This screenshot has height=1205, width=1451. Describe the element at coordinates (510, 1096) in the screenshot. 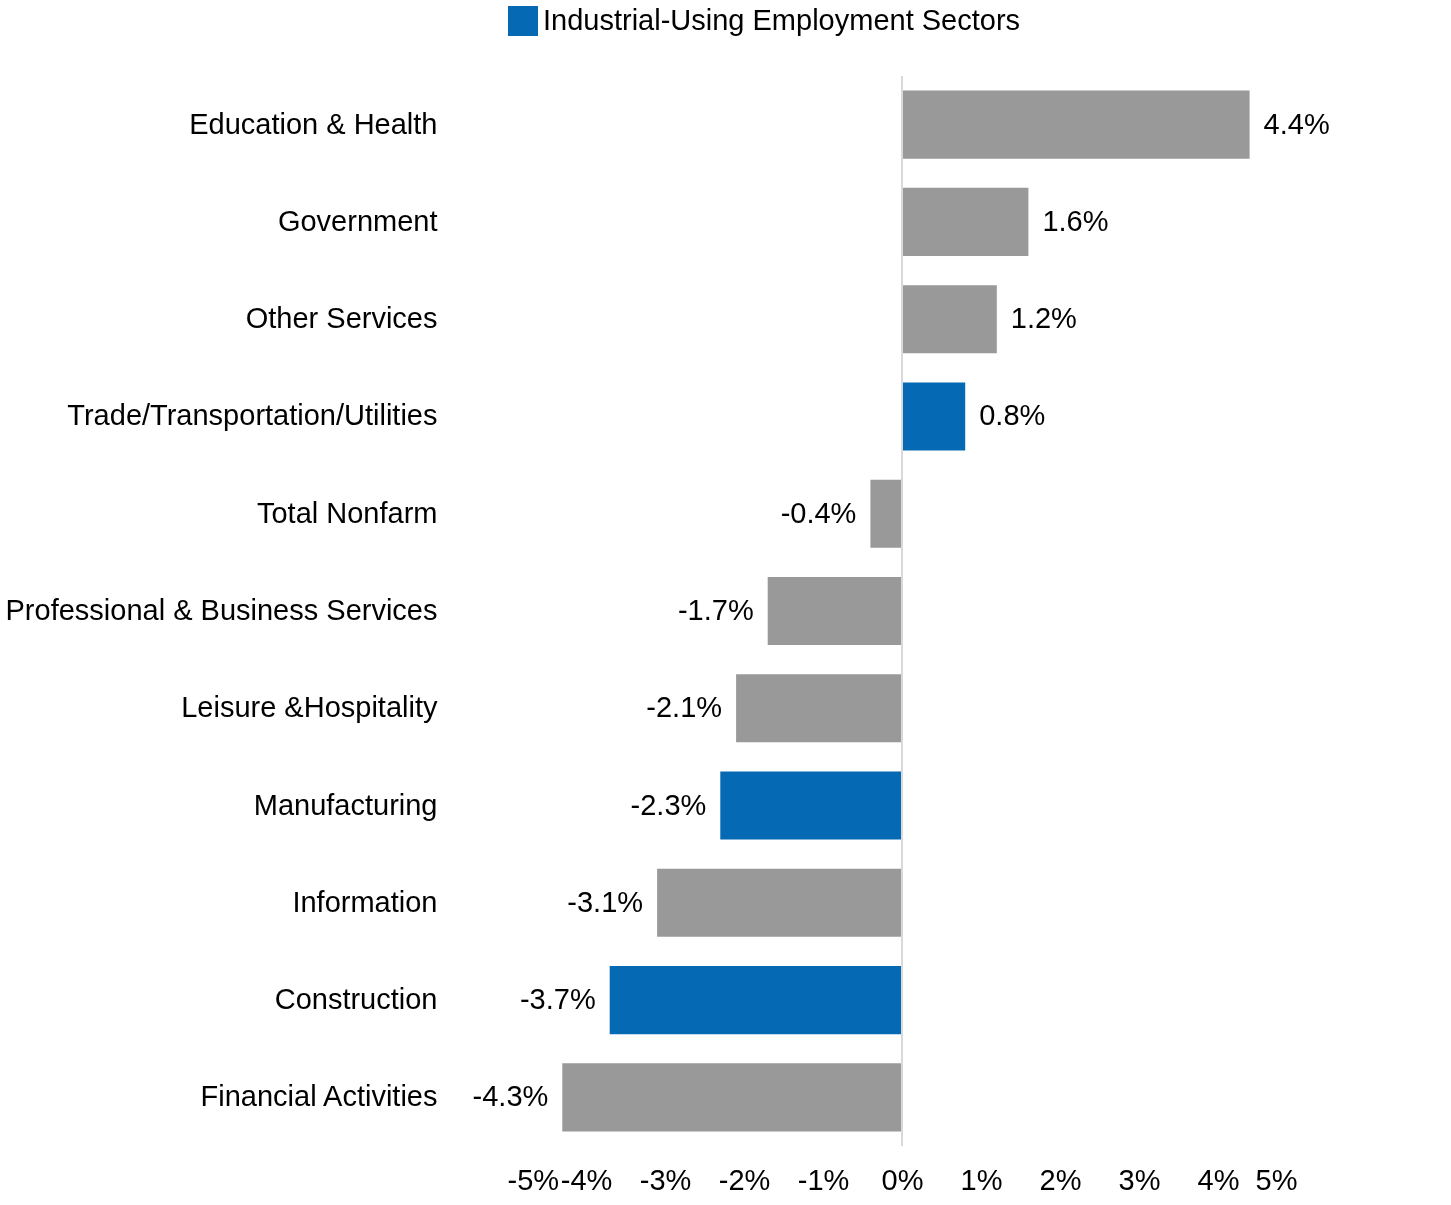

I see `data-label: -4.3%` at that location.